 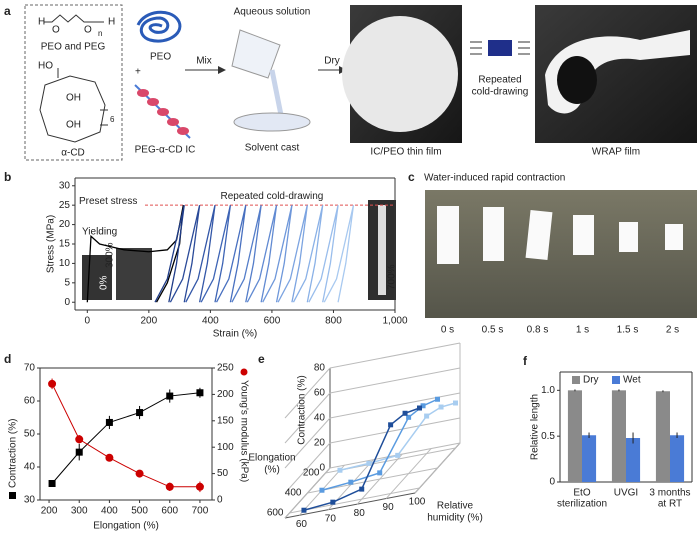 I want to click on photo, so click(x=561, y=254).